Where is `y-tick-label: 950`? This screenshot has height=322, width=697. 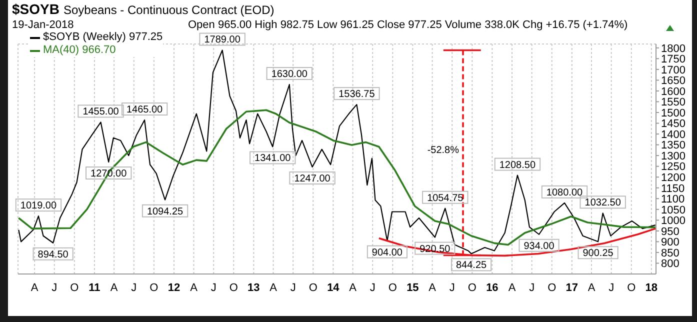 y-tick-label: 950 is located at coordinates (670, 232).